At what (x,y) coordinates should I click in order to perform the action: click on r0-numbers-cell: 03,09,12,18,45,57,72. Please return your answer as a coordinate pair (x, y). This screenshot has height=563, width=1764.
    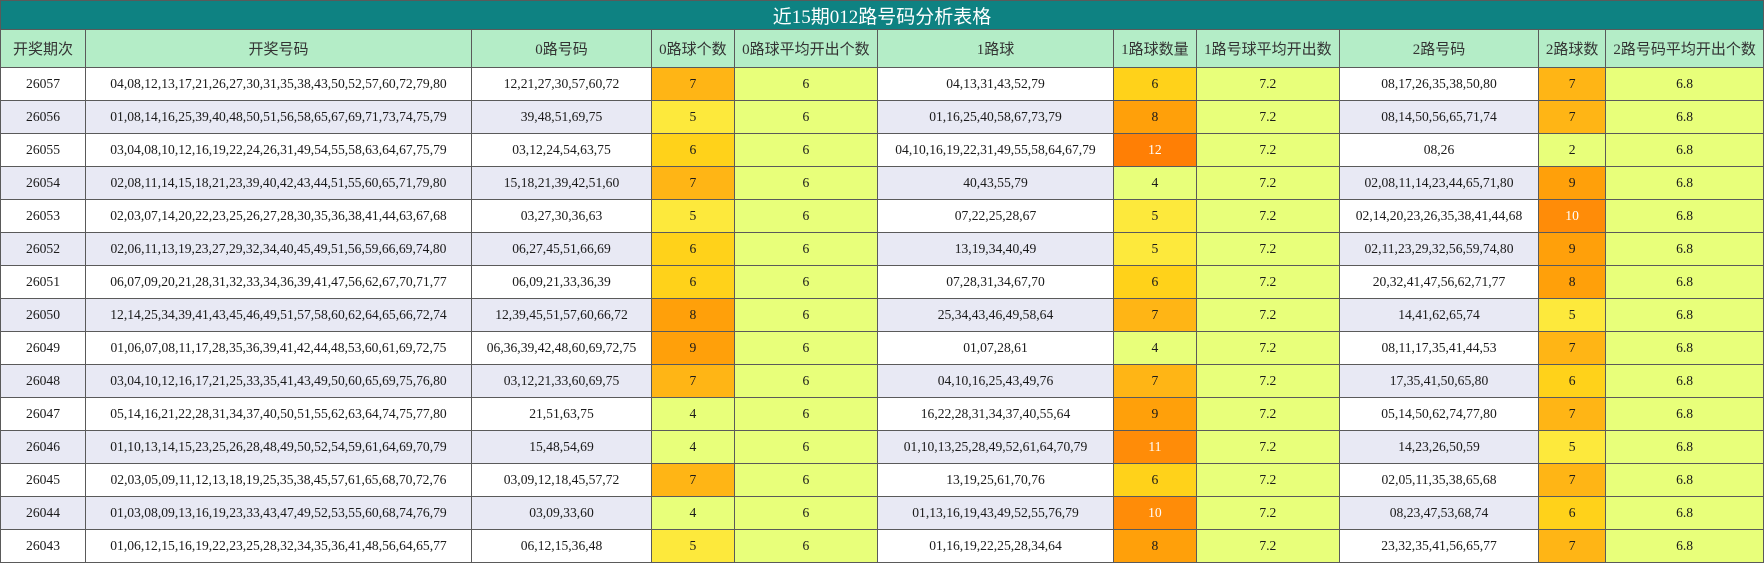
    Looking at the image, I should click on (561, 480).